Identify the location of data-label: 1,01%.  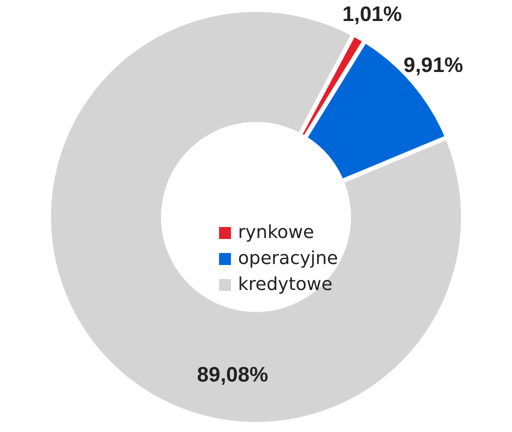
(372, 14).